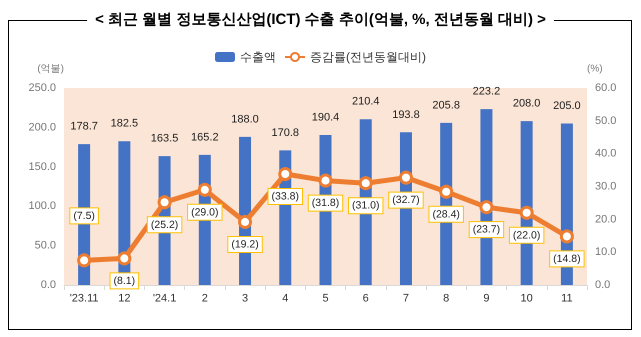 The height and width of the screenshot is (337, 641). Describe the element at coordinates (245, 244) in the screenshot. I see `data-label: (19.2)` at that location.